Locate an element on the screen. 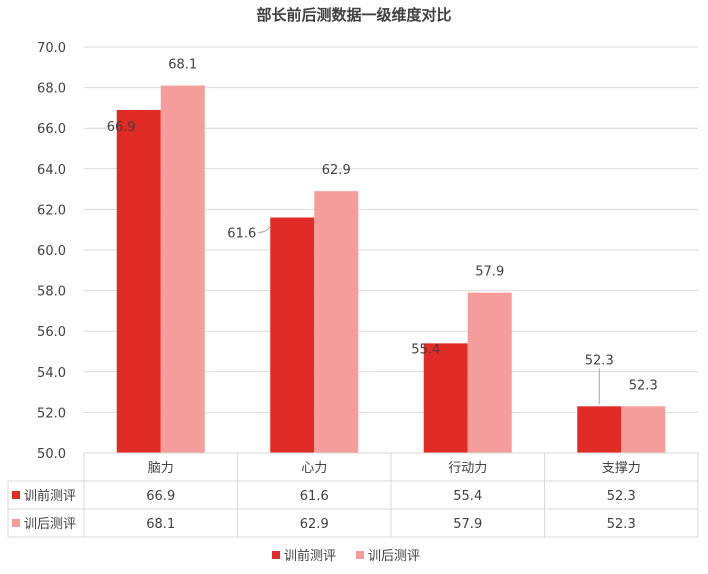 This screenshot has height=574, width=708. category-label: 心力 is located at coordinates (314, 468).